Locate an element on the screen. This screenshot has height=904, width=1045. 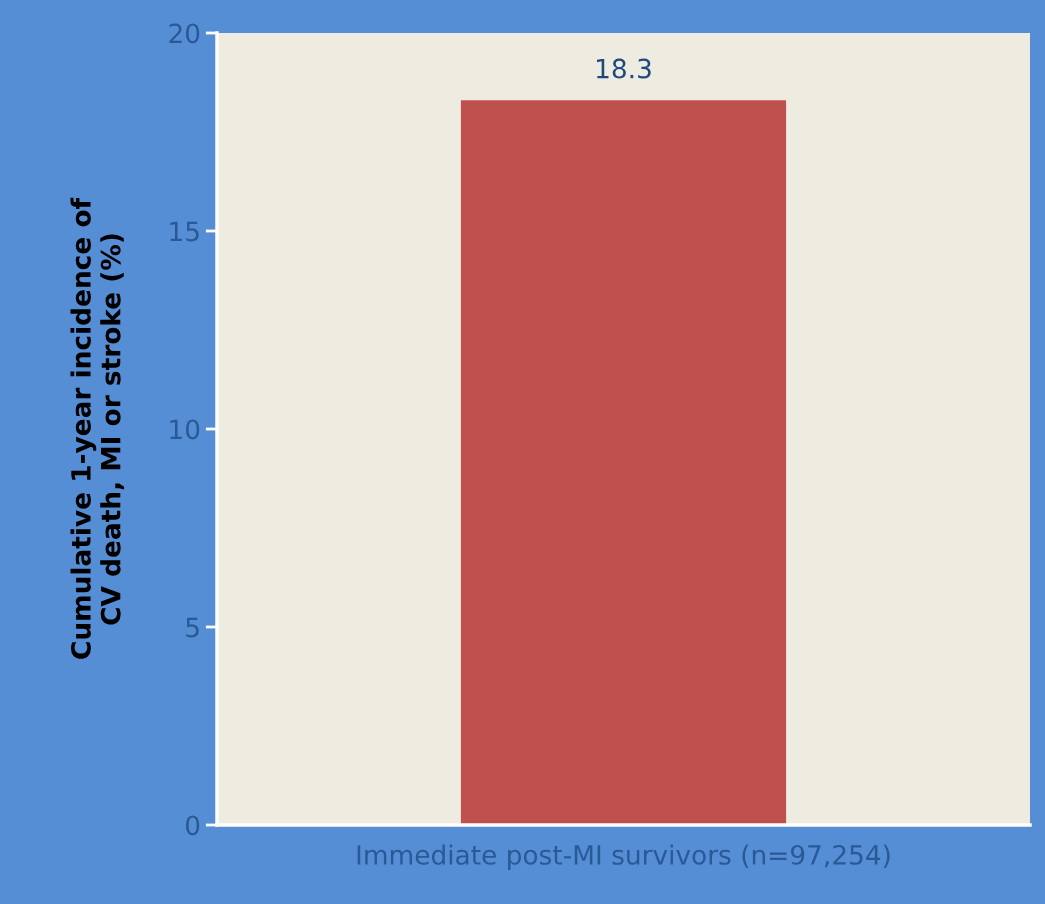
y-tick-label: 15 is located at coordinates (184, 231).